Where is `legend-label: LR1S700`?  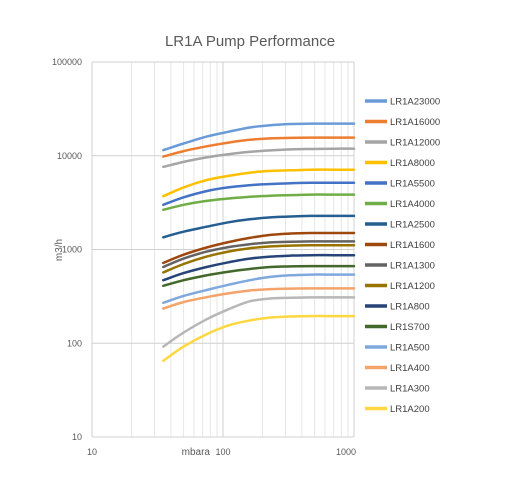 legend-label: LR1S700 is located at coordinates (410, 327).